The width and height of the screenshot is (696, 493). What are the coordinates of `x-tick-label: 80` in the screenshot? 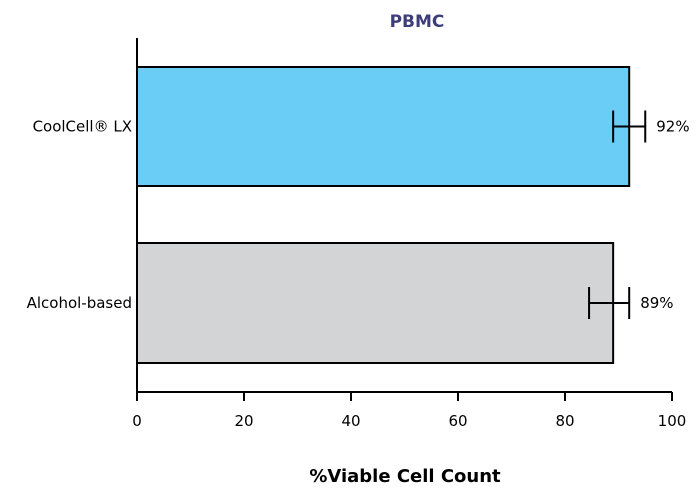 It's located at (564, 421).